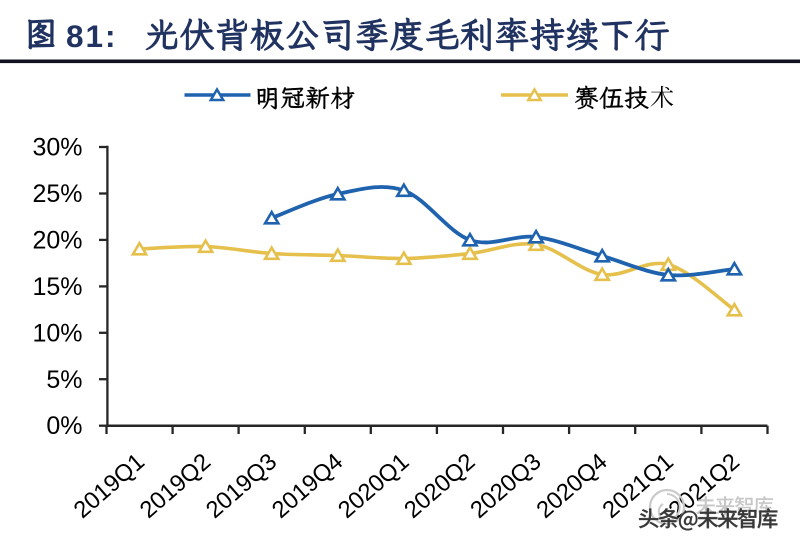 This screenshot has width=800, height=546. Describe the element at coordinates (57, 240) in the screenshot. I see `svg-text: 20%` at that location.